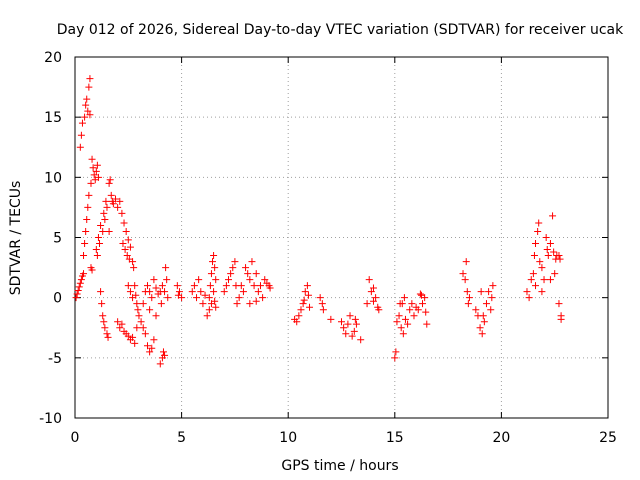  What do you see at coordinates (57, 299) in the screenshot?
I see `y-tick-label: 0` at bounding box center [57, 299].